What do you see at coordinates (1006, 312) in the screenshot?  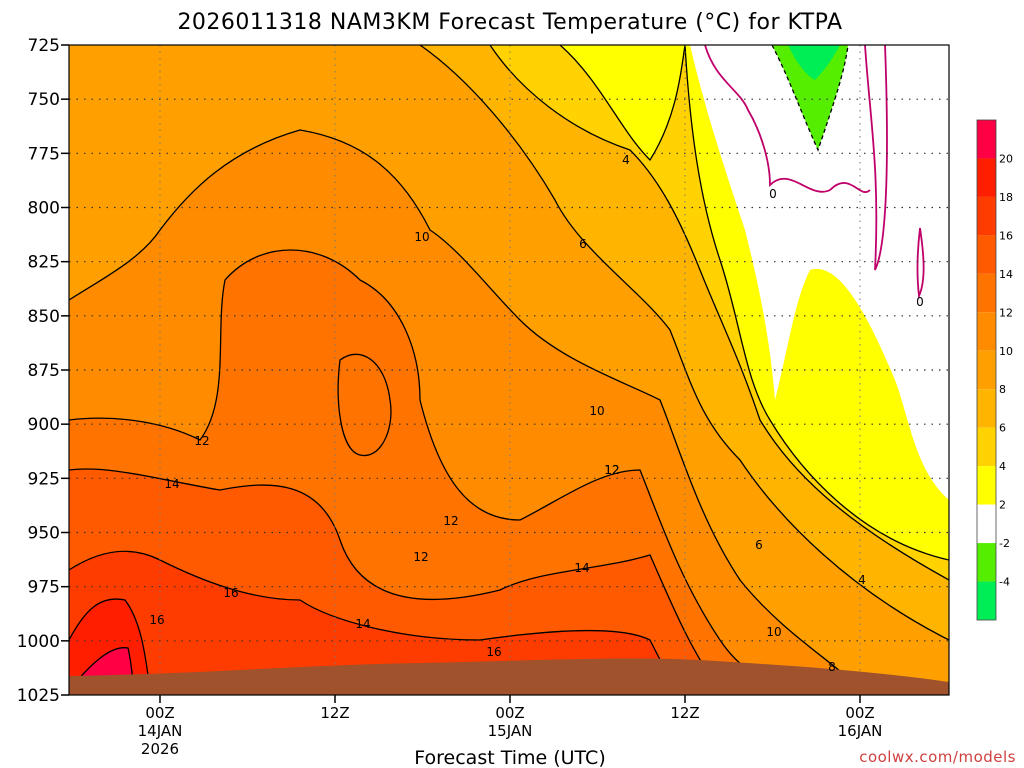 I see `colorbar-label: 12` at bounding box center [1006, 312].